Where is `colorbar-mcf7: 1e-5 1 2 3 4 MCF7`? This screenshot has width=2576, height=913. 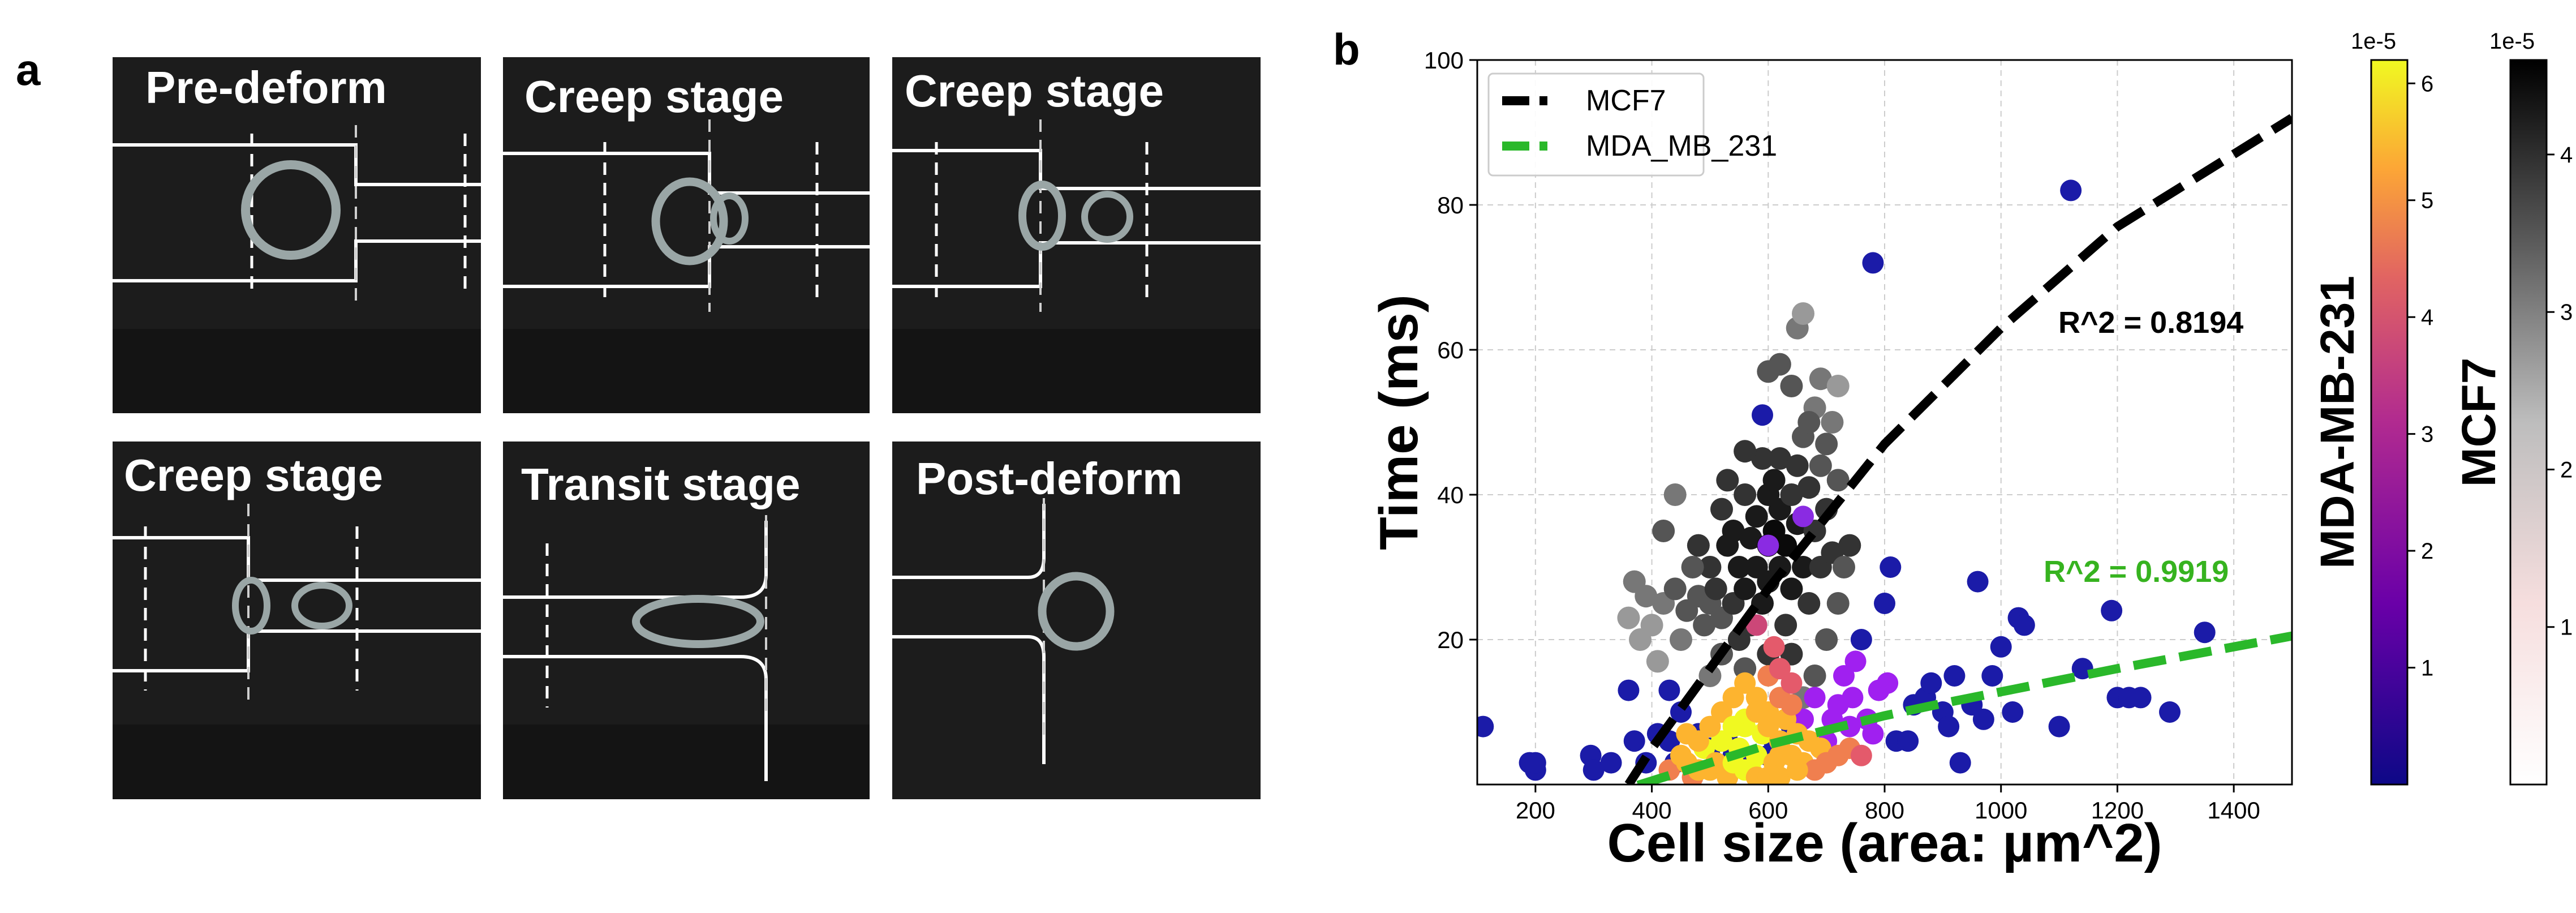
colorbar-mcf7: 1e-5 1 2 3 4 MCF7 is located at coordinates (2512, 407).